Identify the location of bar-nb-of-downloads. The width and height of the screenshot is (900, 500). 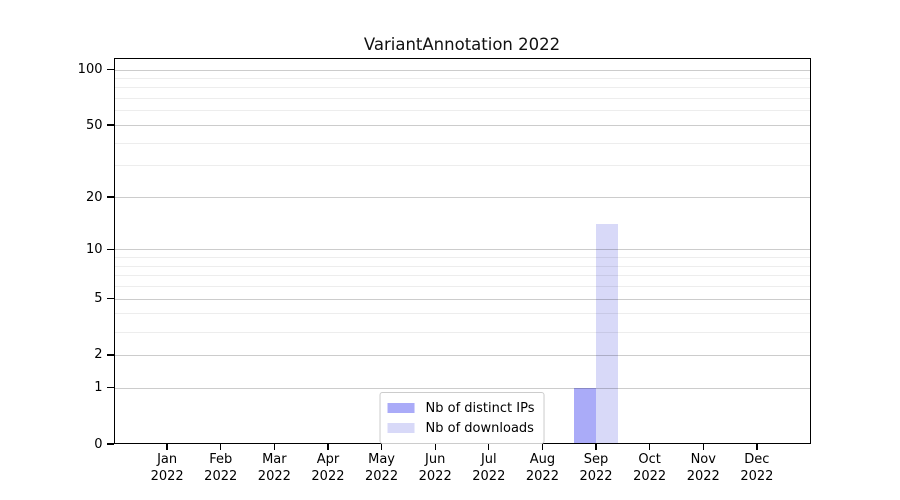
(607, 334).